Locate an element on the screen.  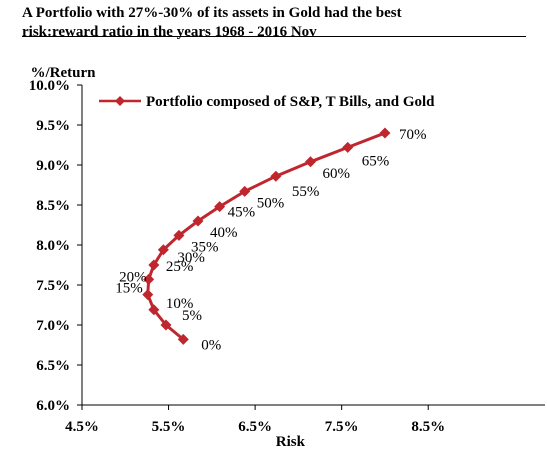
y-tick-label: 7.0% is located at coordinates (53, 326).